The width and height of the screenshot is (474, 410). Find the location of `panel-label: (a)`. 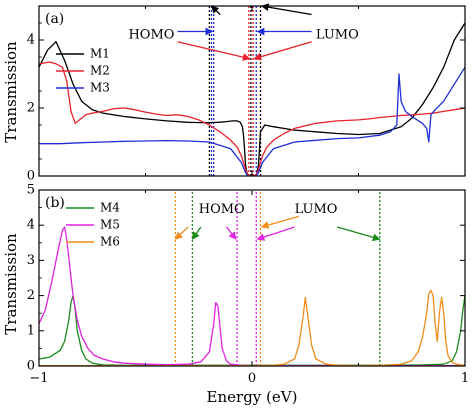

panel-label: (a) is located at coordinates (54, 19).